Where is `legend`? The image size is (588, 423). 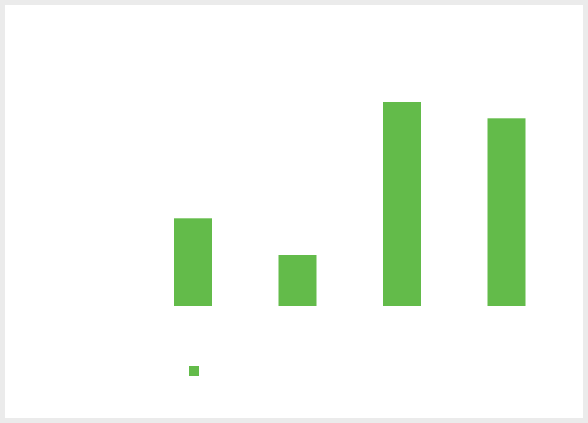 legend is located at coordinates (194, 371).